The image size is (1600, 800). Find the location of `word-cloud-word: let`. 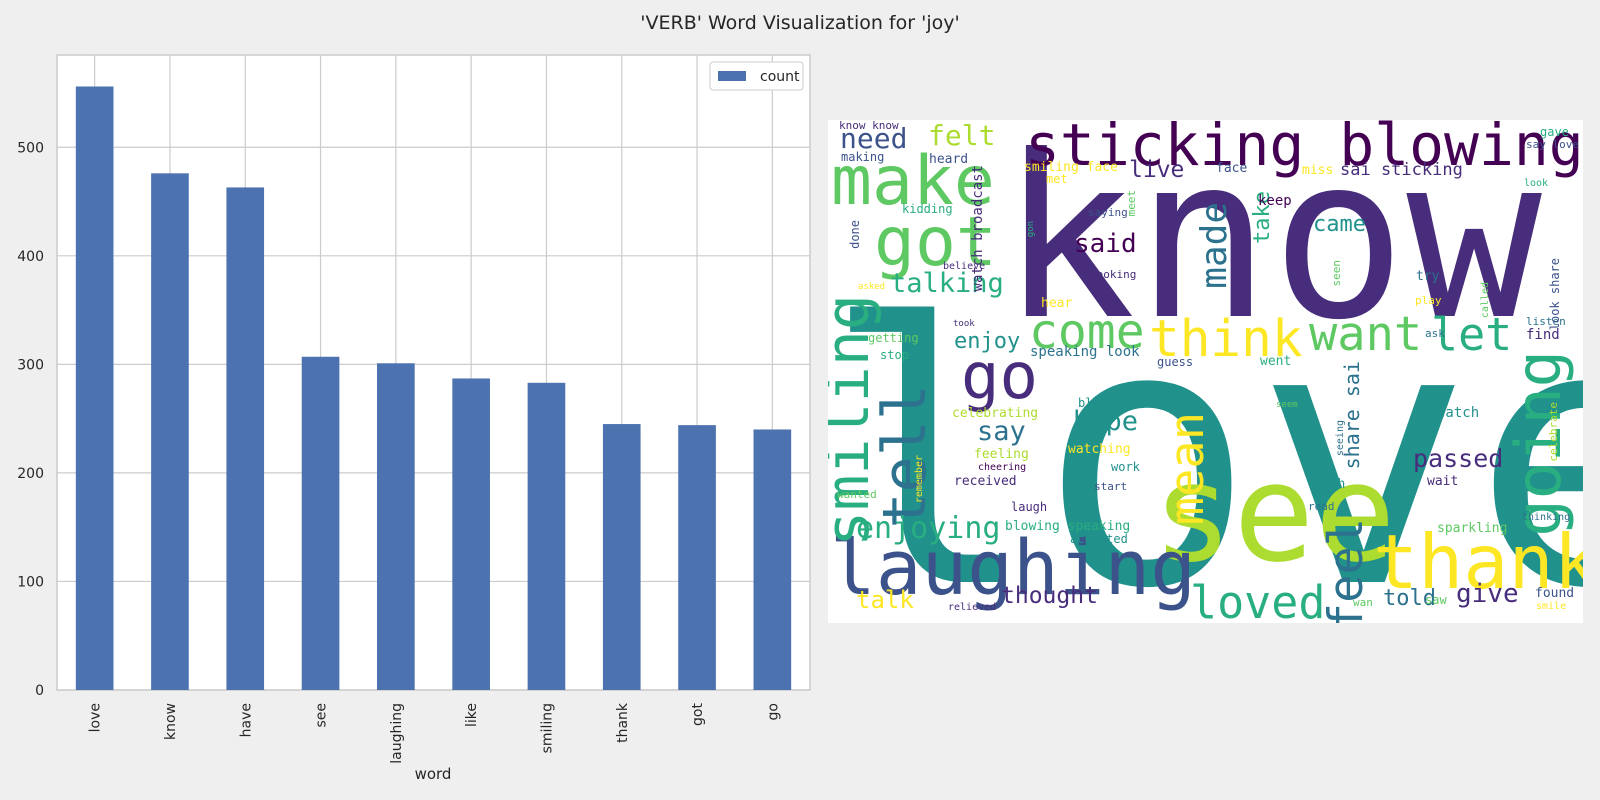

word-cloud-word: let is located at coordinates (1471, 334).